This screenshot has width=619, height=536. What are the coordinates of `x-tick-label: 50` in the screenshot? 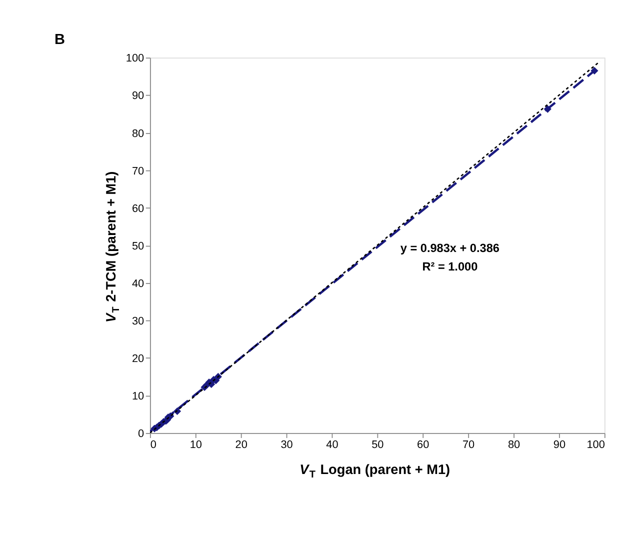 It's located at (378, 445).